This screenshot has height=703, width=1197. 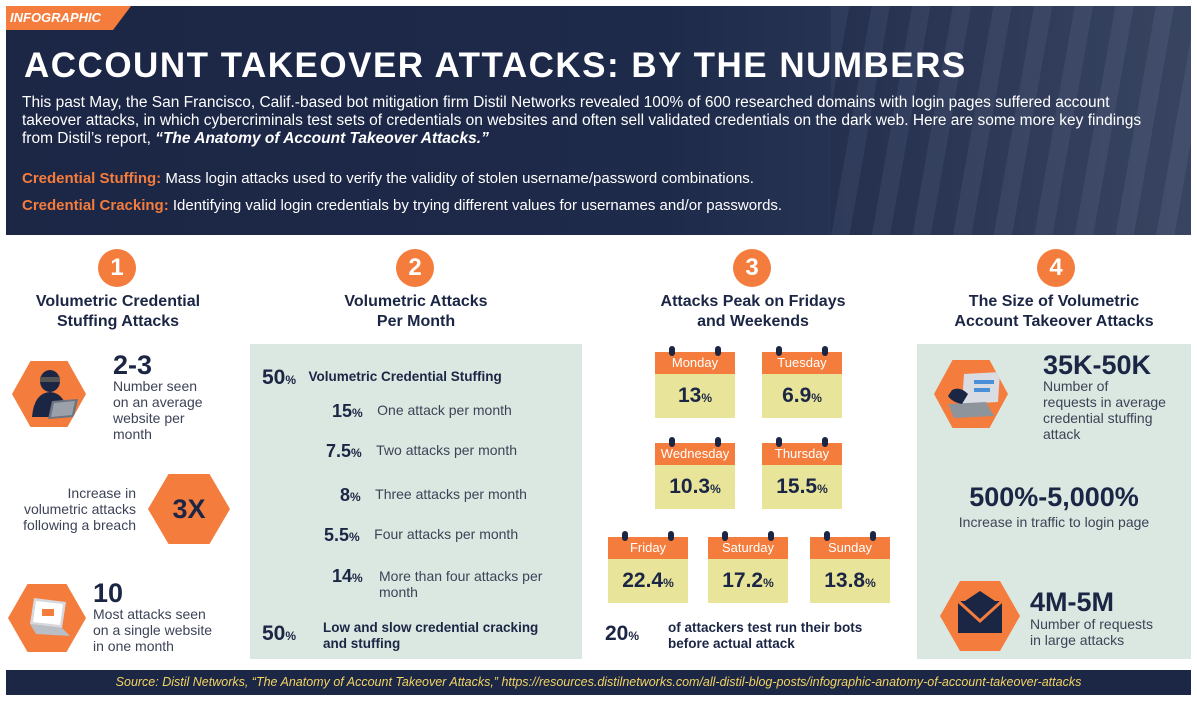 I want to click on pct-row-bottom: 50%, so click(x=279, y=634).